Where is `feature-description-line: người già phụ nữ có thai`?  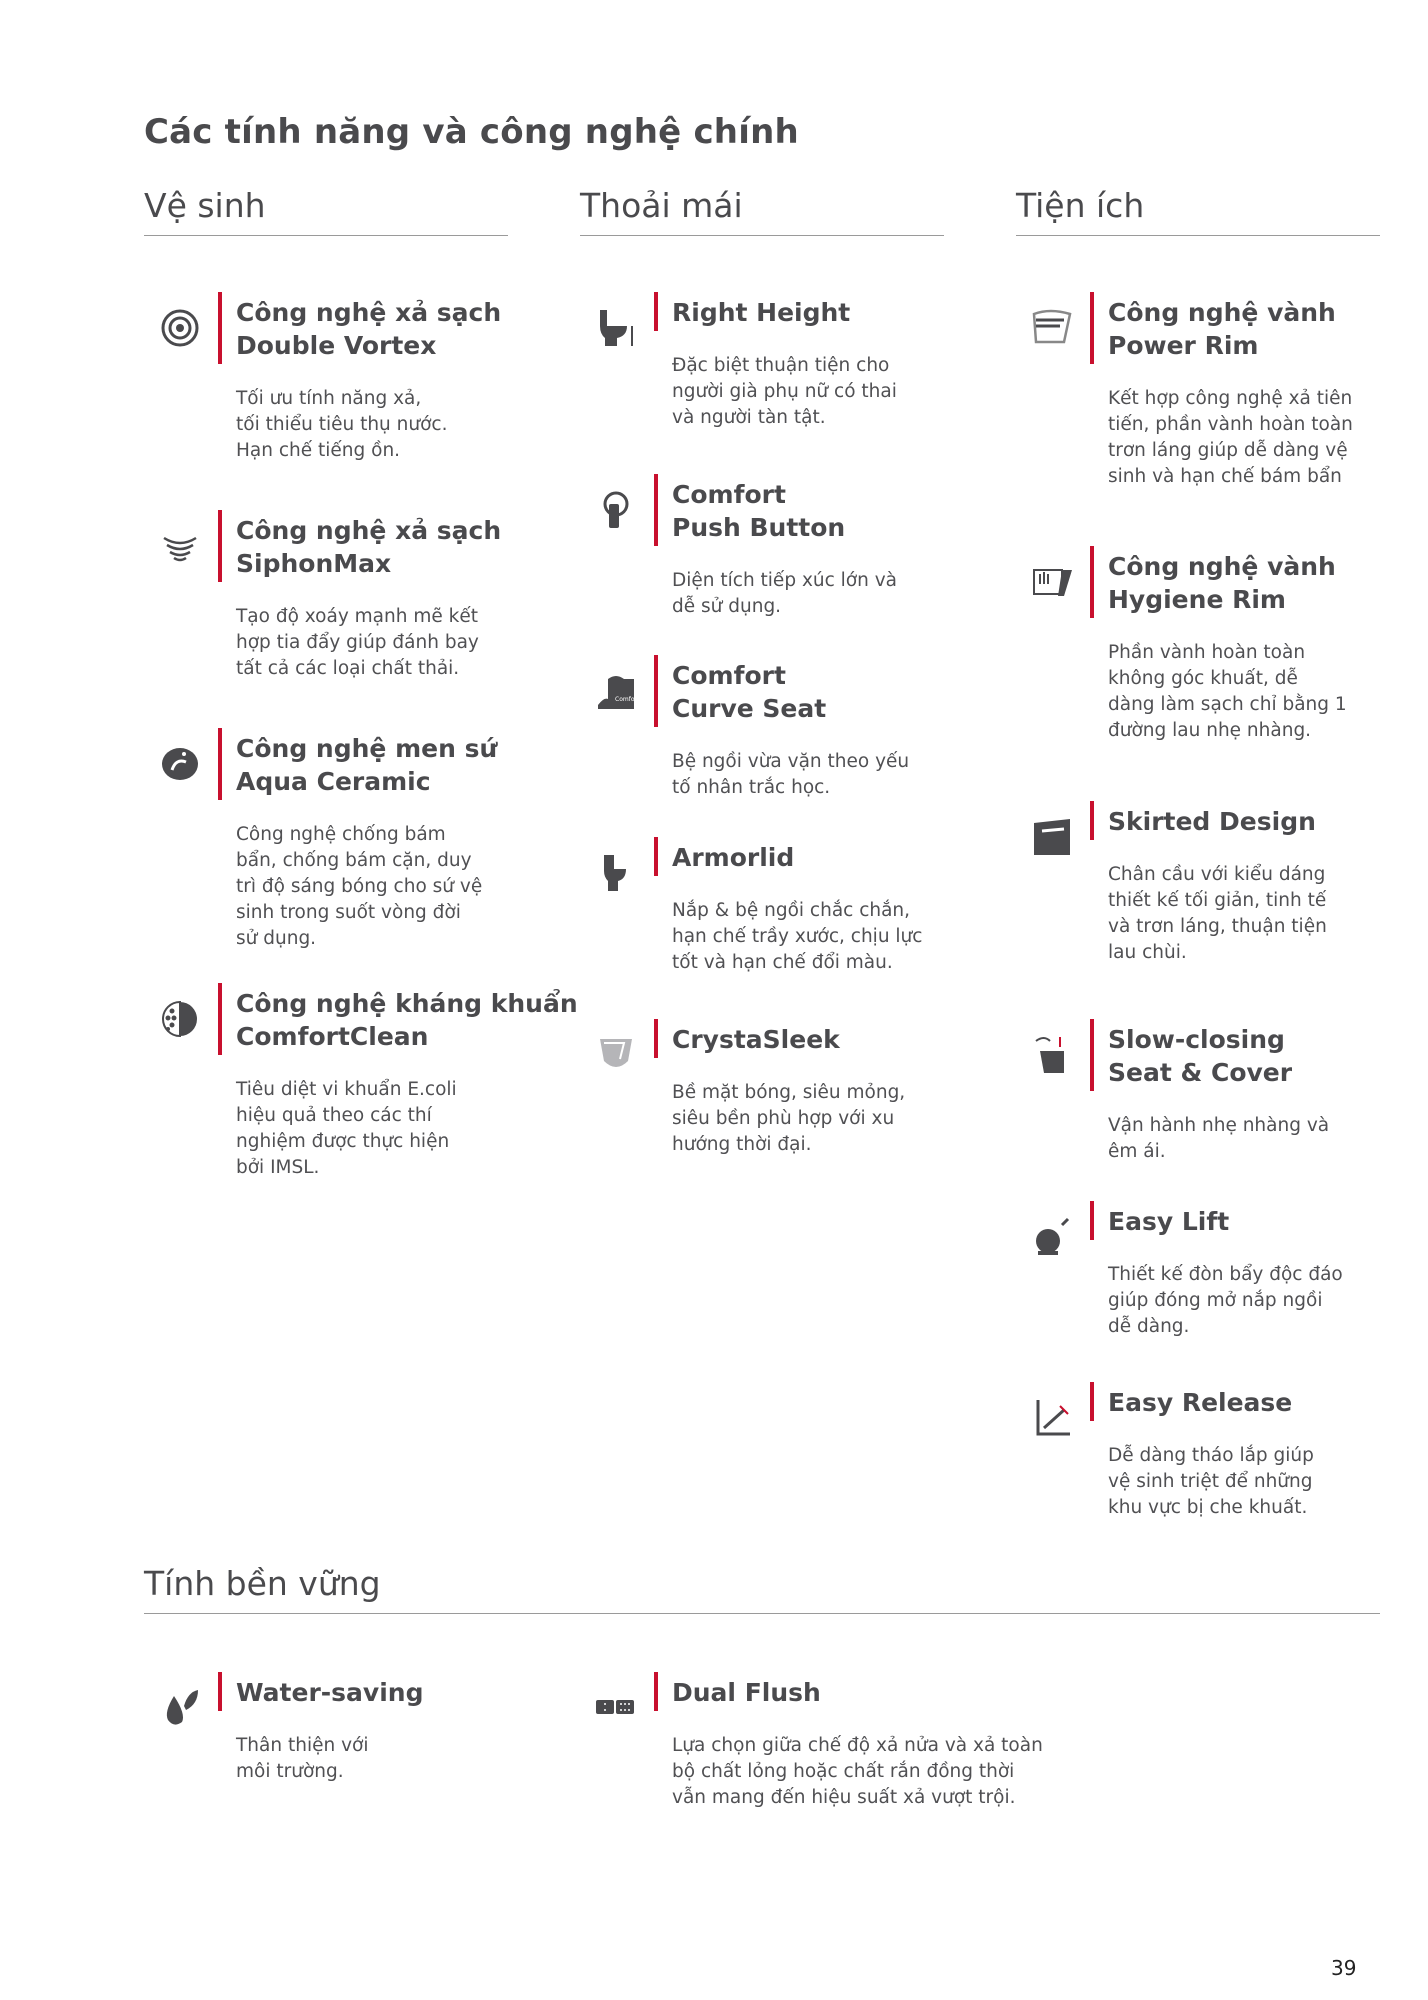 feature-description-line: người già phụ nữ có thai is located at coordinates (784, 391).